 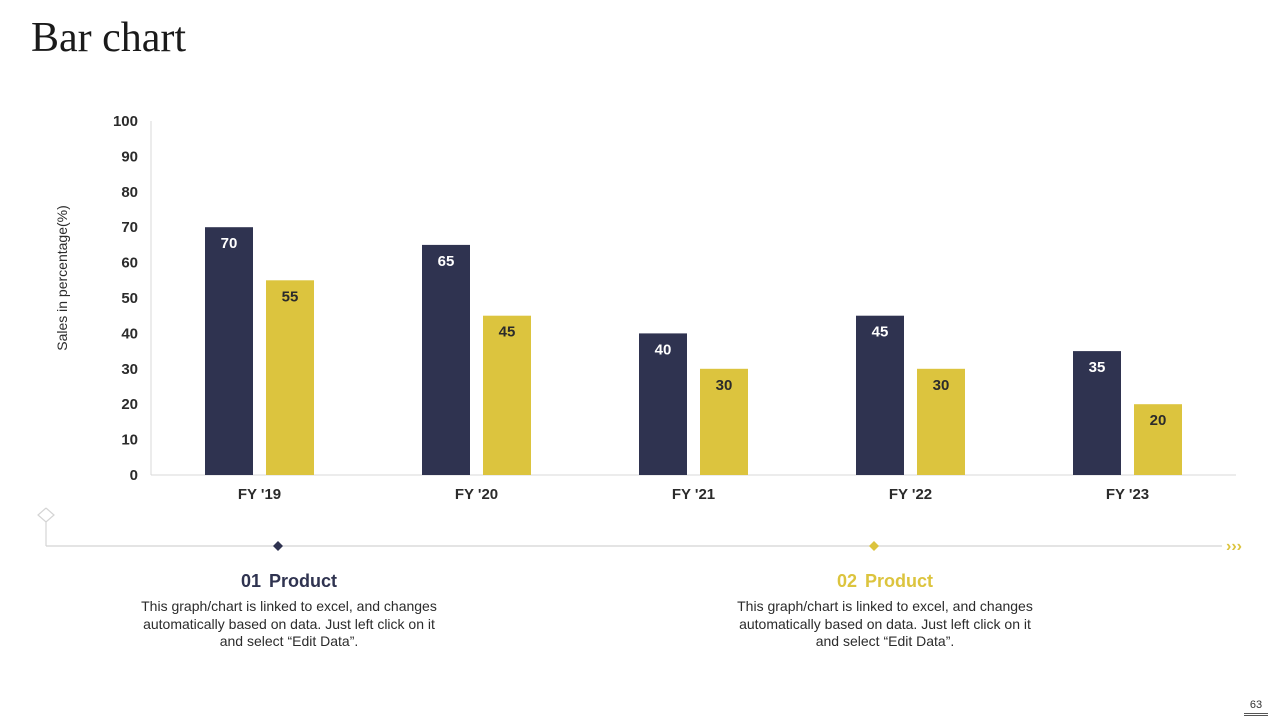 What do you see at coordinates (134, 475) in the screenshot?
I see `y-tick-label: 0` at bounding box center [134, 475].